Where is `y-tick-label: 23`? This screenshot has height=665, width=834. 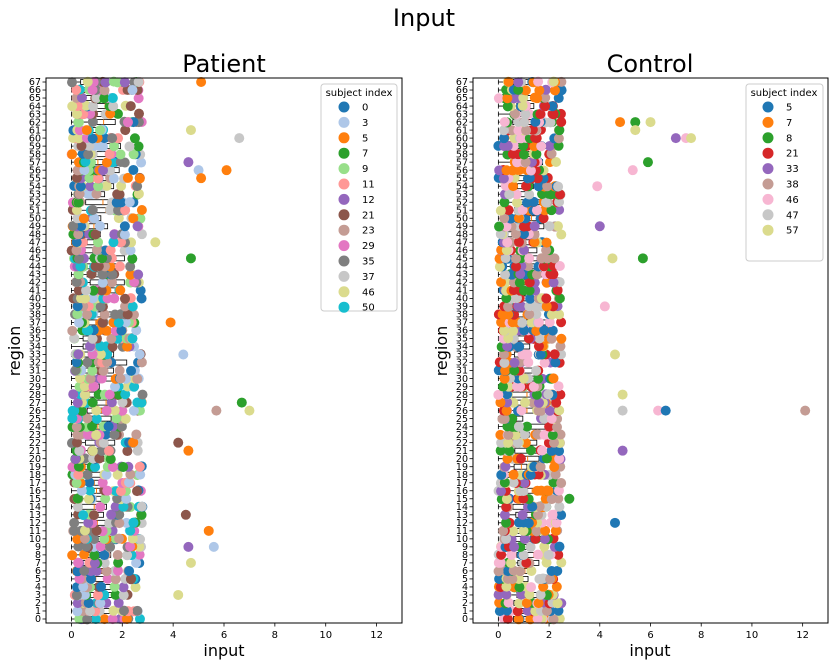
y-tick-label: 23 is located at coordinates (35, 435).